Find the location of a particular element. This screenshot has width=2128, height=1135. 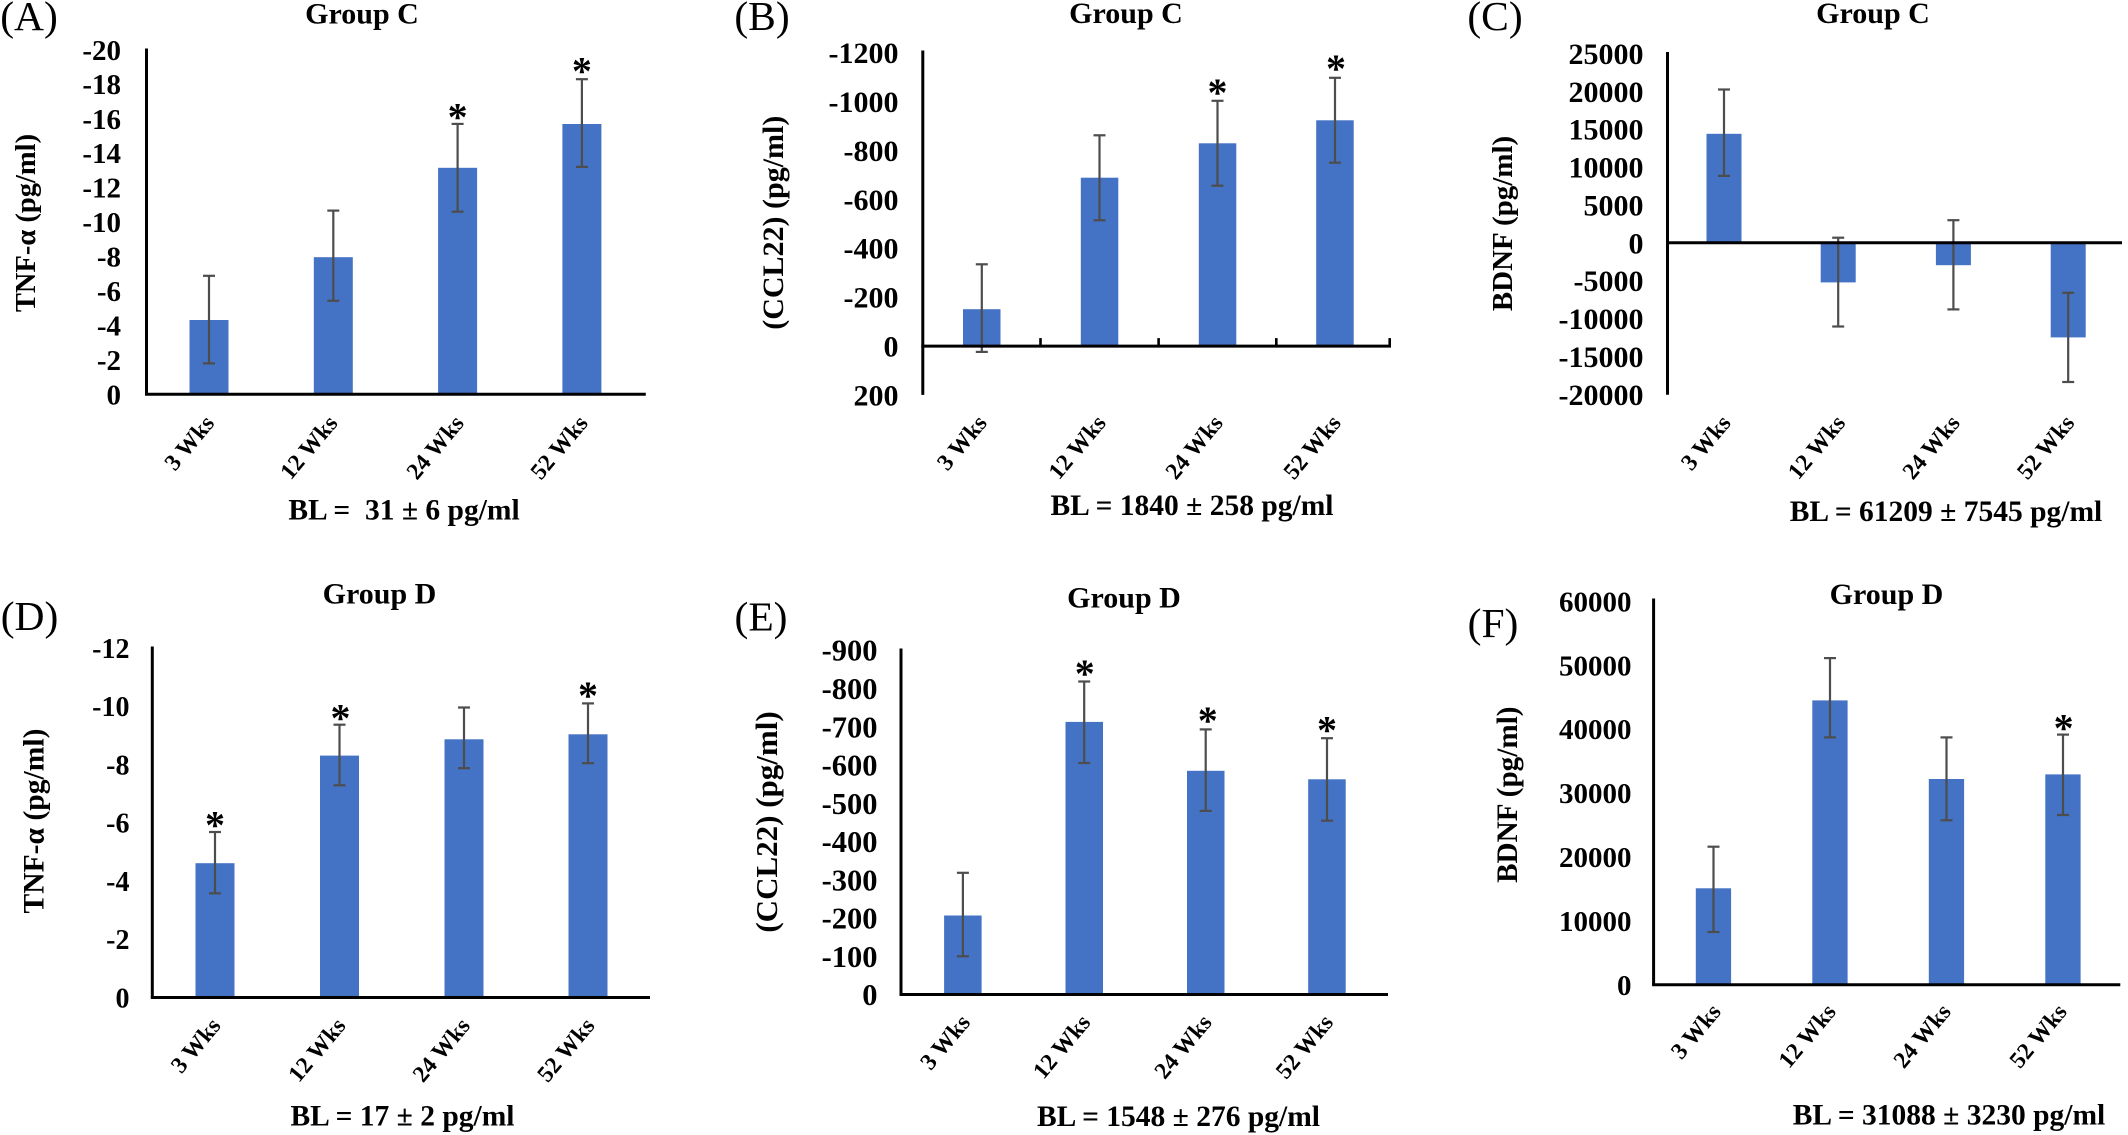

svg-text: BL = 31088 ± 3230 pg/ml is located at coordinates (1949, 1116).